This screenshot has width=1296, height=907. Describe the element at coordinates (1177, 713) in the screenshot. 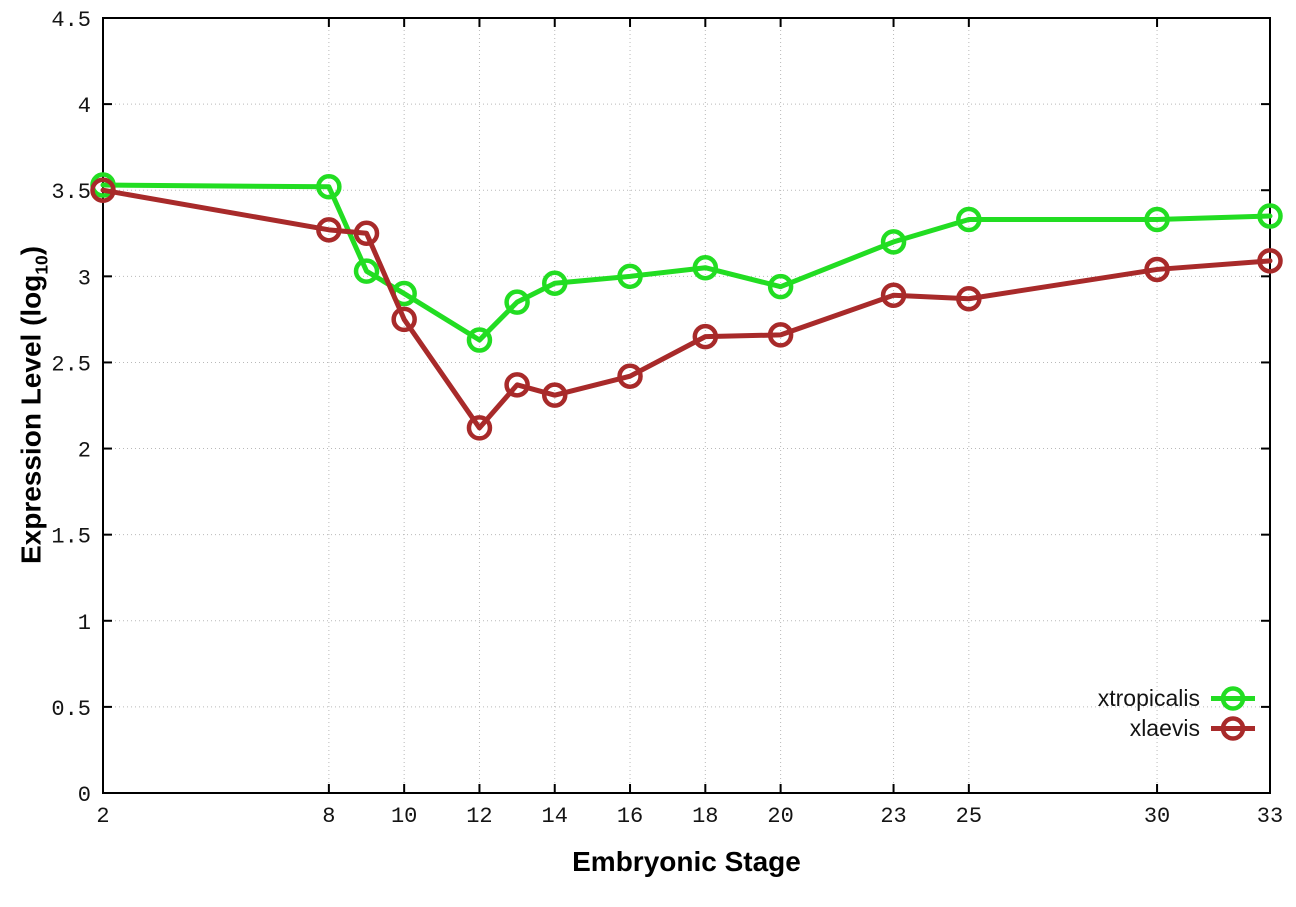

I see `legend: xtropicalis xlaevis` at that location.